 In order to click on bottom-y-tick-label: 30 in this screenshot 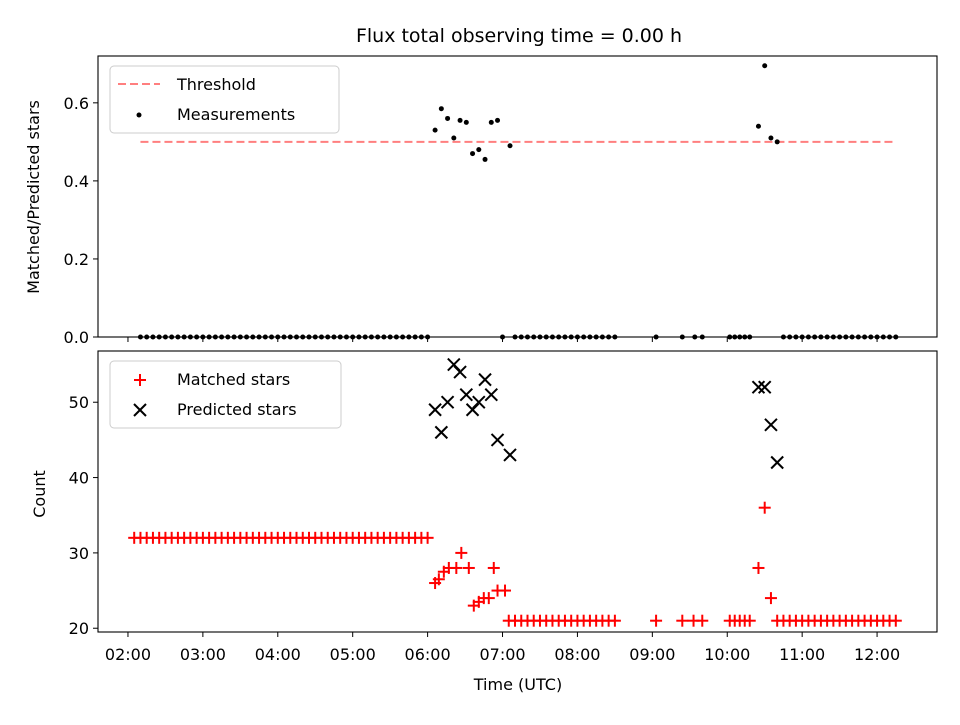, I will do `click(79, 553)`.